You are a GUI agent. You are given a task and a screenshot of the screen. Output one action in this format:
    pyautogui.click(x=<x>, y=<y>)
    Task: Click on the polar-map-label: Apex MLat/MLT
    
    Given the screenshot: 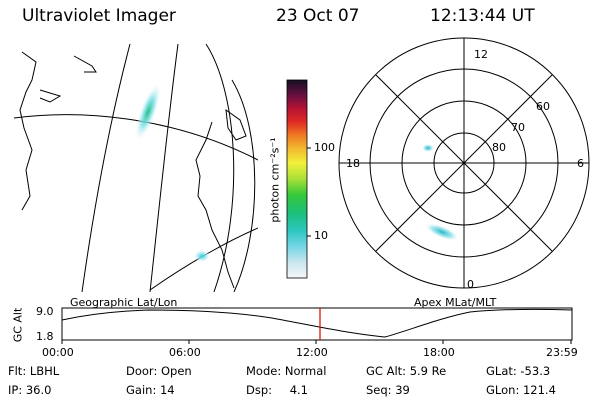 What is the action you would take?
    pyautogui.click(x=455, y=302)
    